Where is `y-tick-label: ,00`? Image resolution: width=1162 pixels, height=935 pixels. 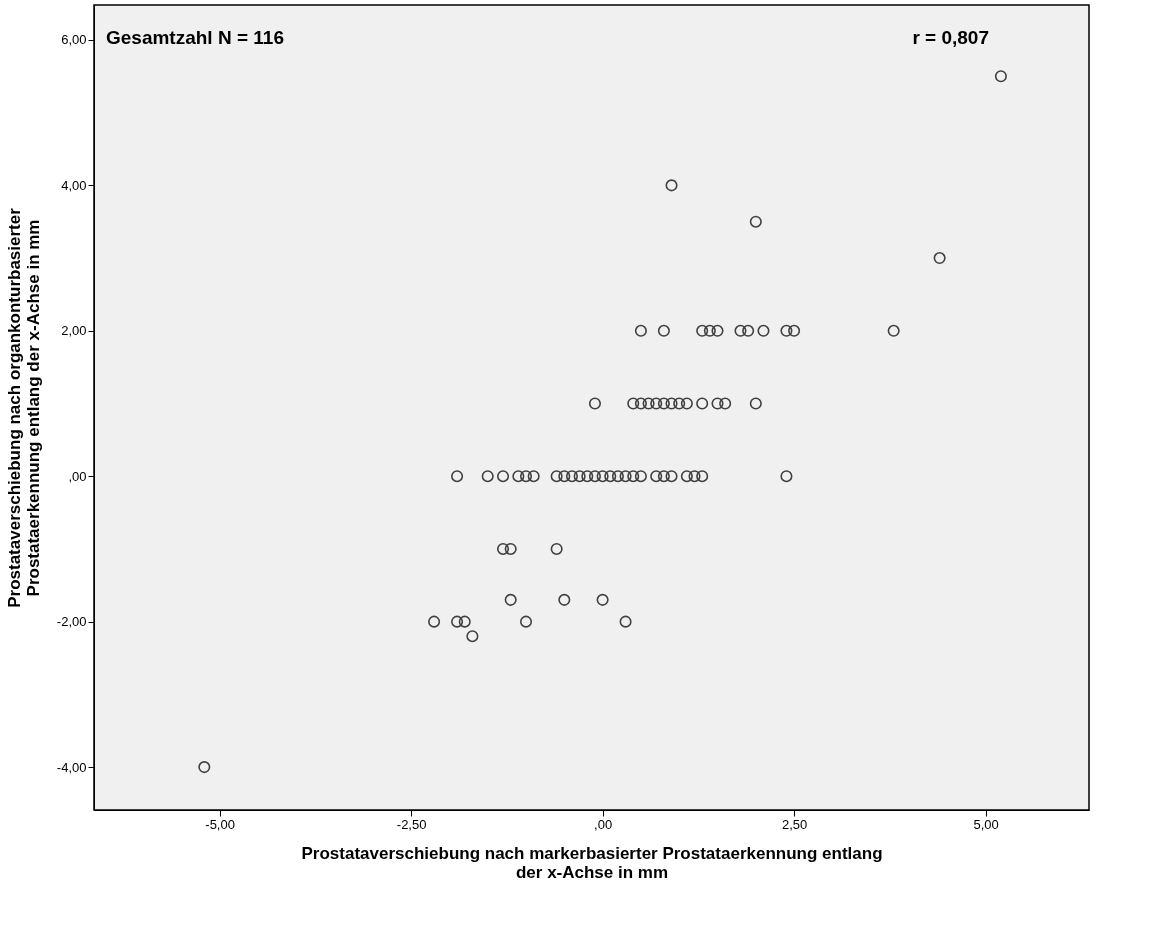 y-tick-label: ,00 is located at coordinates (77, 476).